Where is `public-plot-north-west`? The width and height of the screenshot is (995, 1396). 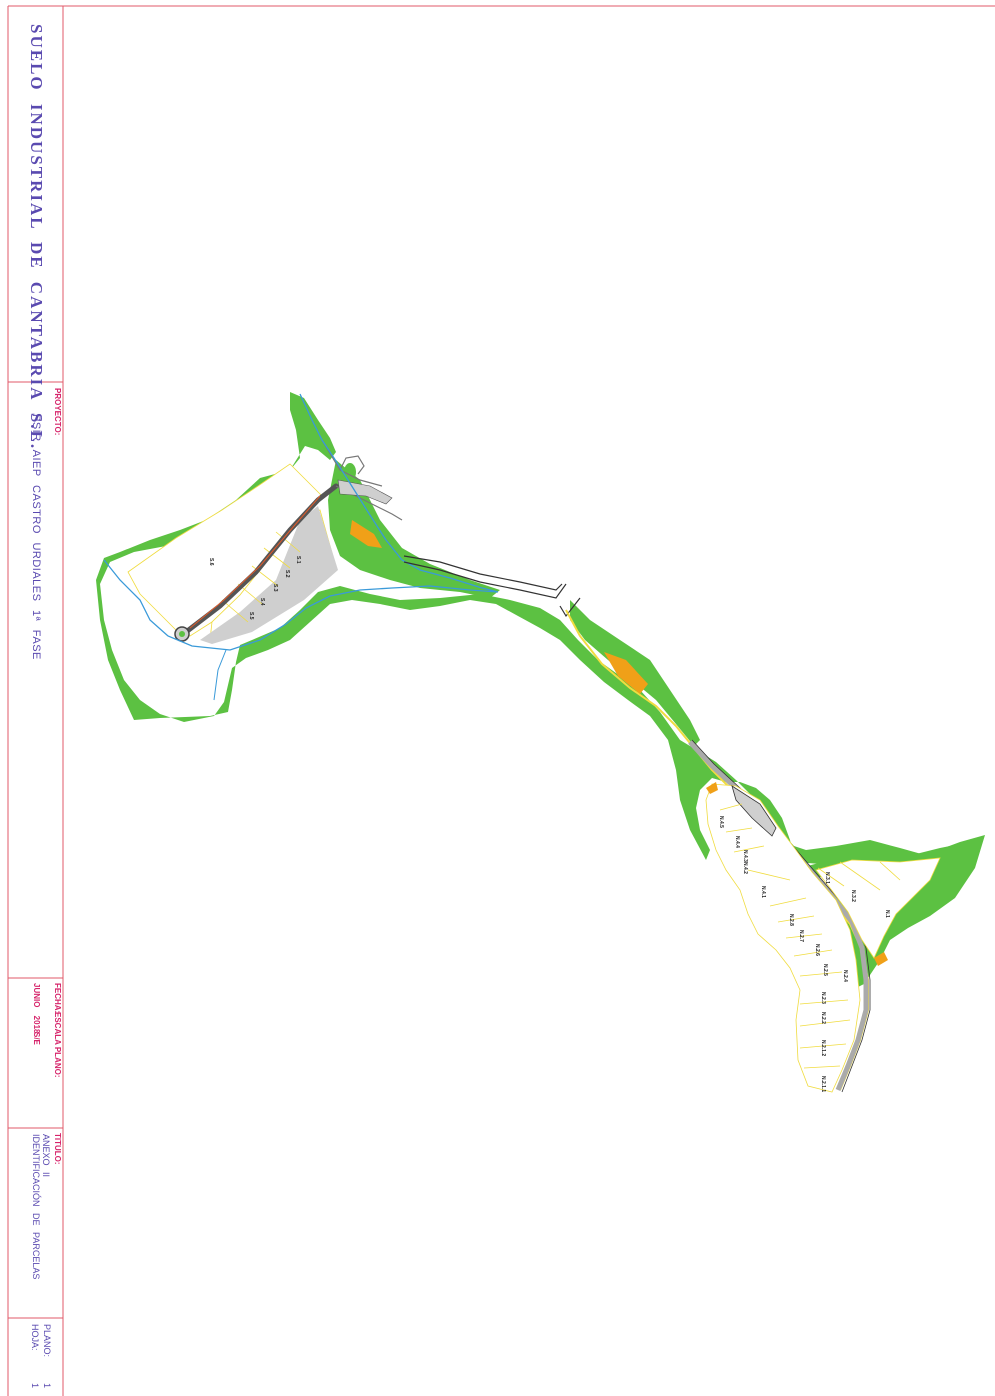 public-plot-north-west is located at coordinates (712, 788).